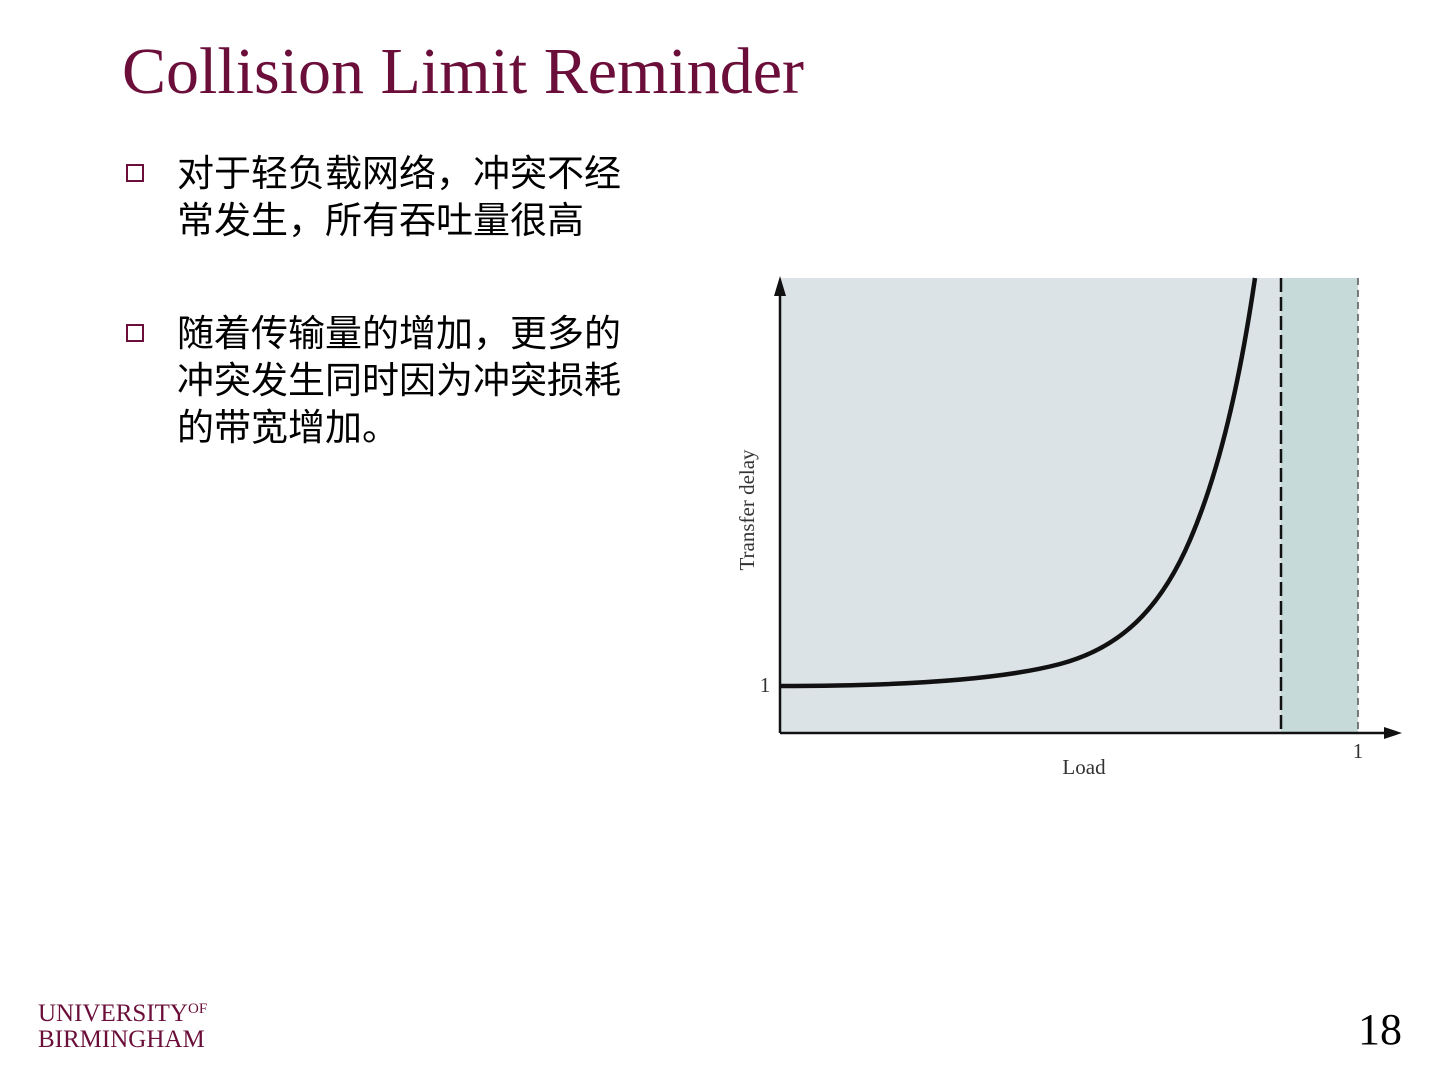 The image size is (1440, 1080). Describe the element at coordinates (1358, 751) in the screenshot. I see `x-tick-label: 1` at that location.